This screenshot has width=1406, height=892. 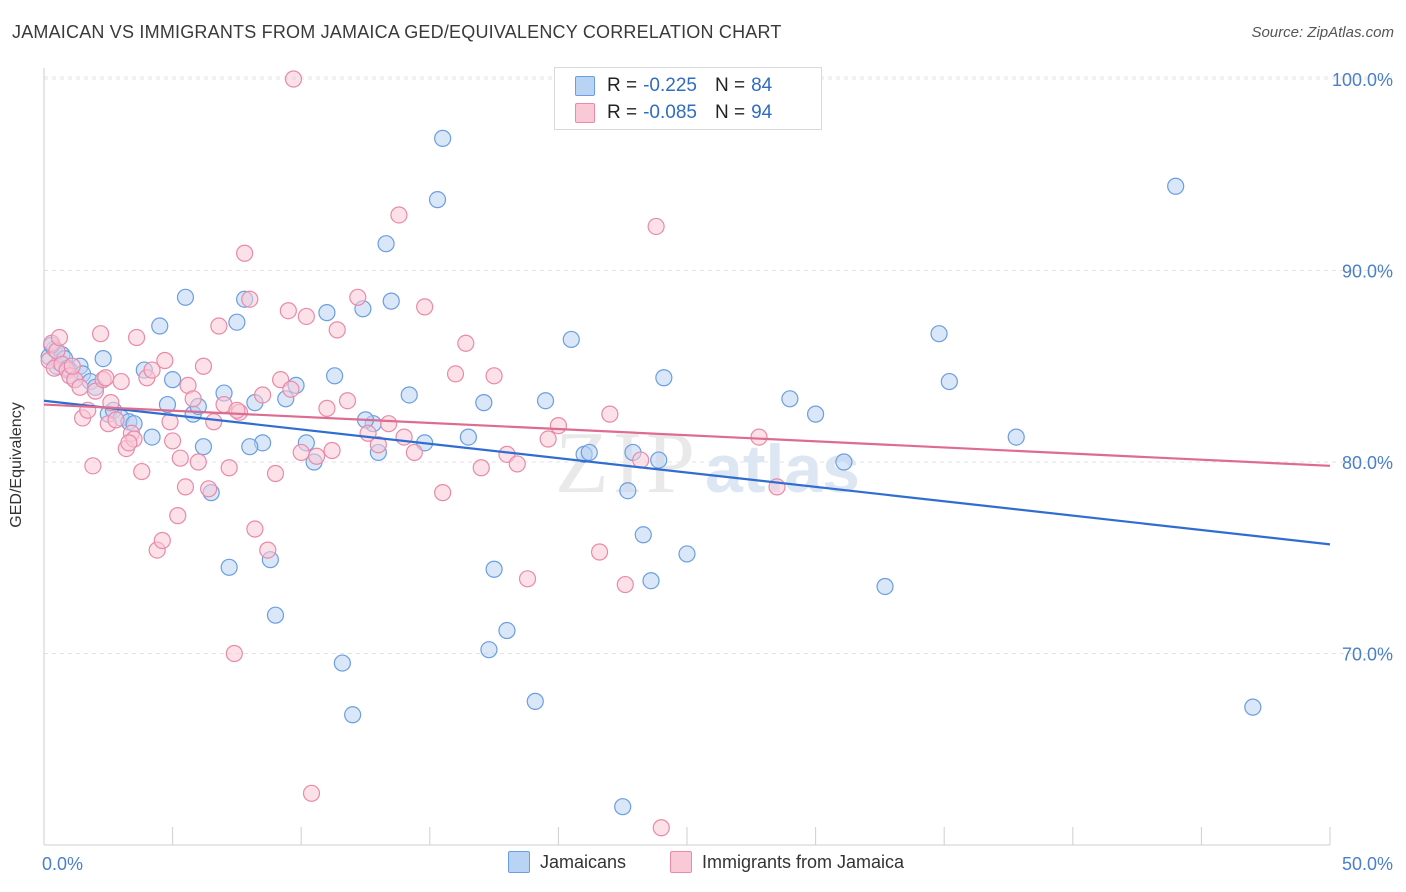 I want to click on watermark-atlas: atlas, so click(x=782, y=469).